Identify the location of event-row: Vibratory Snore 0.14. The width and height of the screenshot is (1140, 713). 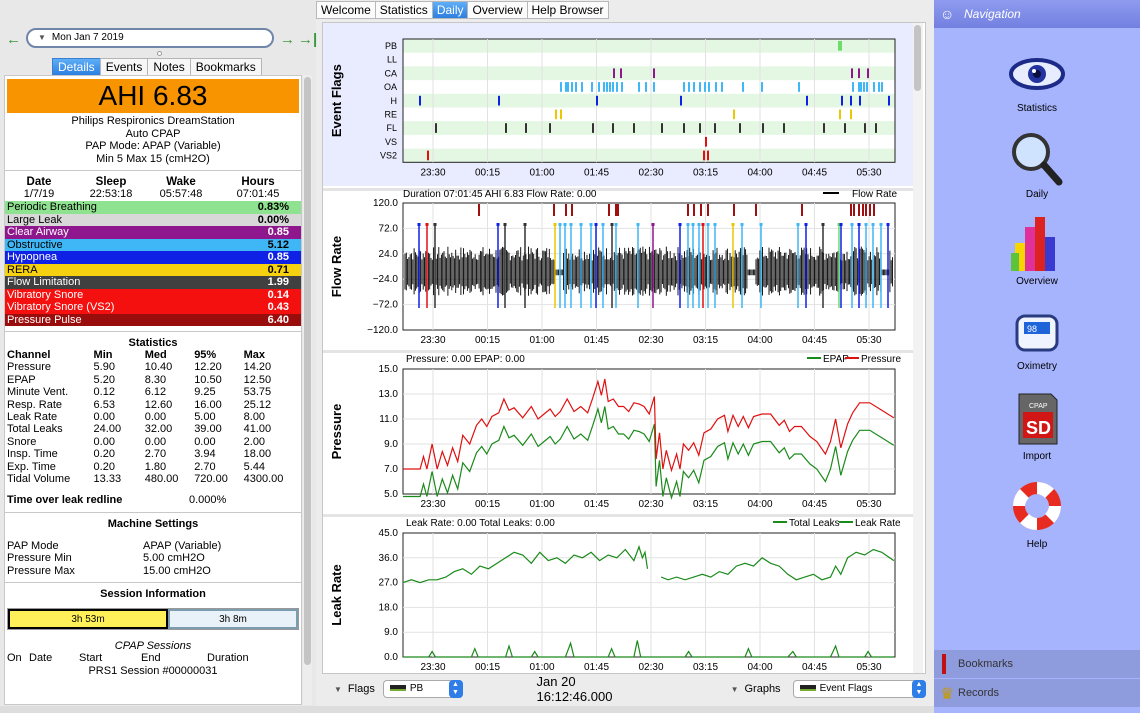
(153, 294).